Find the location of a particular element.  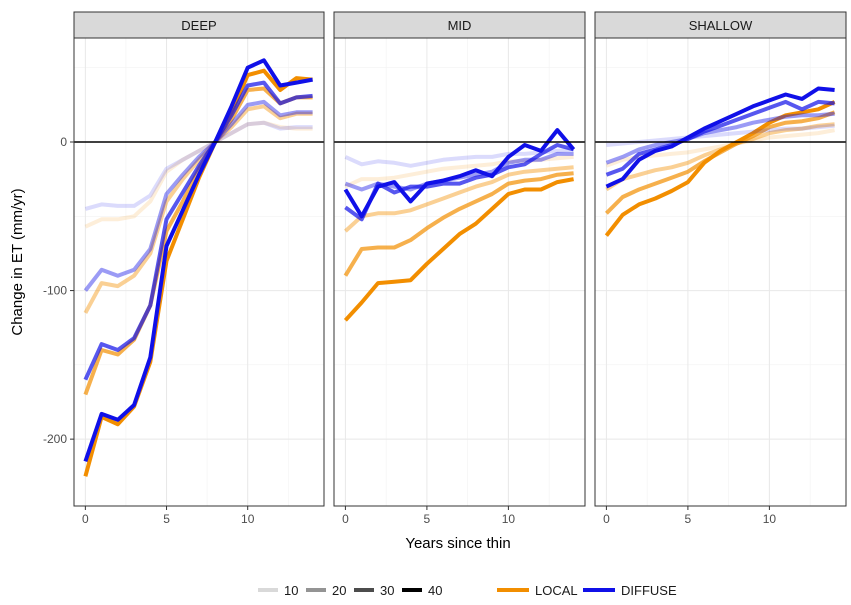

legend-label-intensity-20: 20 is located at coordinates (339, 590).